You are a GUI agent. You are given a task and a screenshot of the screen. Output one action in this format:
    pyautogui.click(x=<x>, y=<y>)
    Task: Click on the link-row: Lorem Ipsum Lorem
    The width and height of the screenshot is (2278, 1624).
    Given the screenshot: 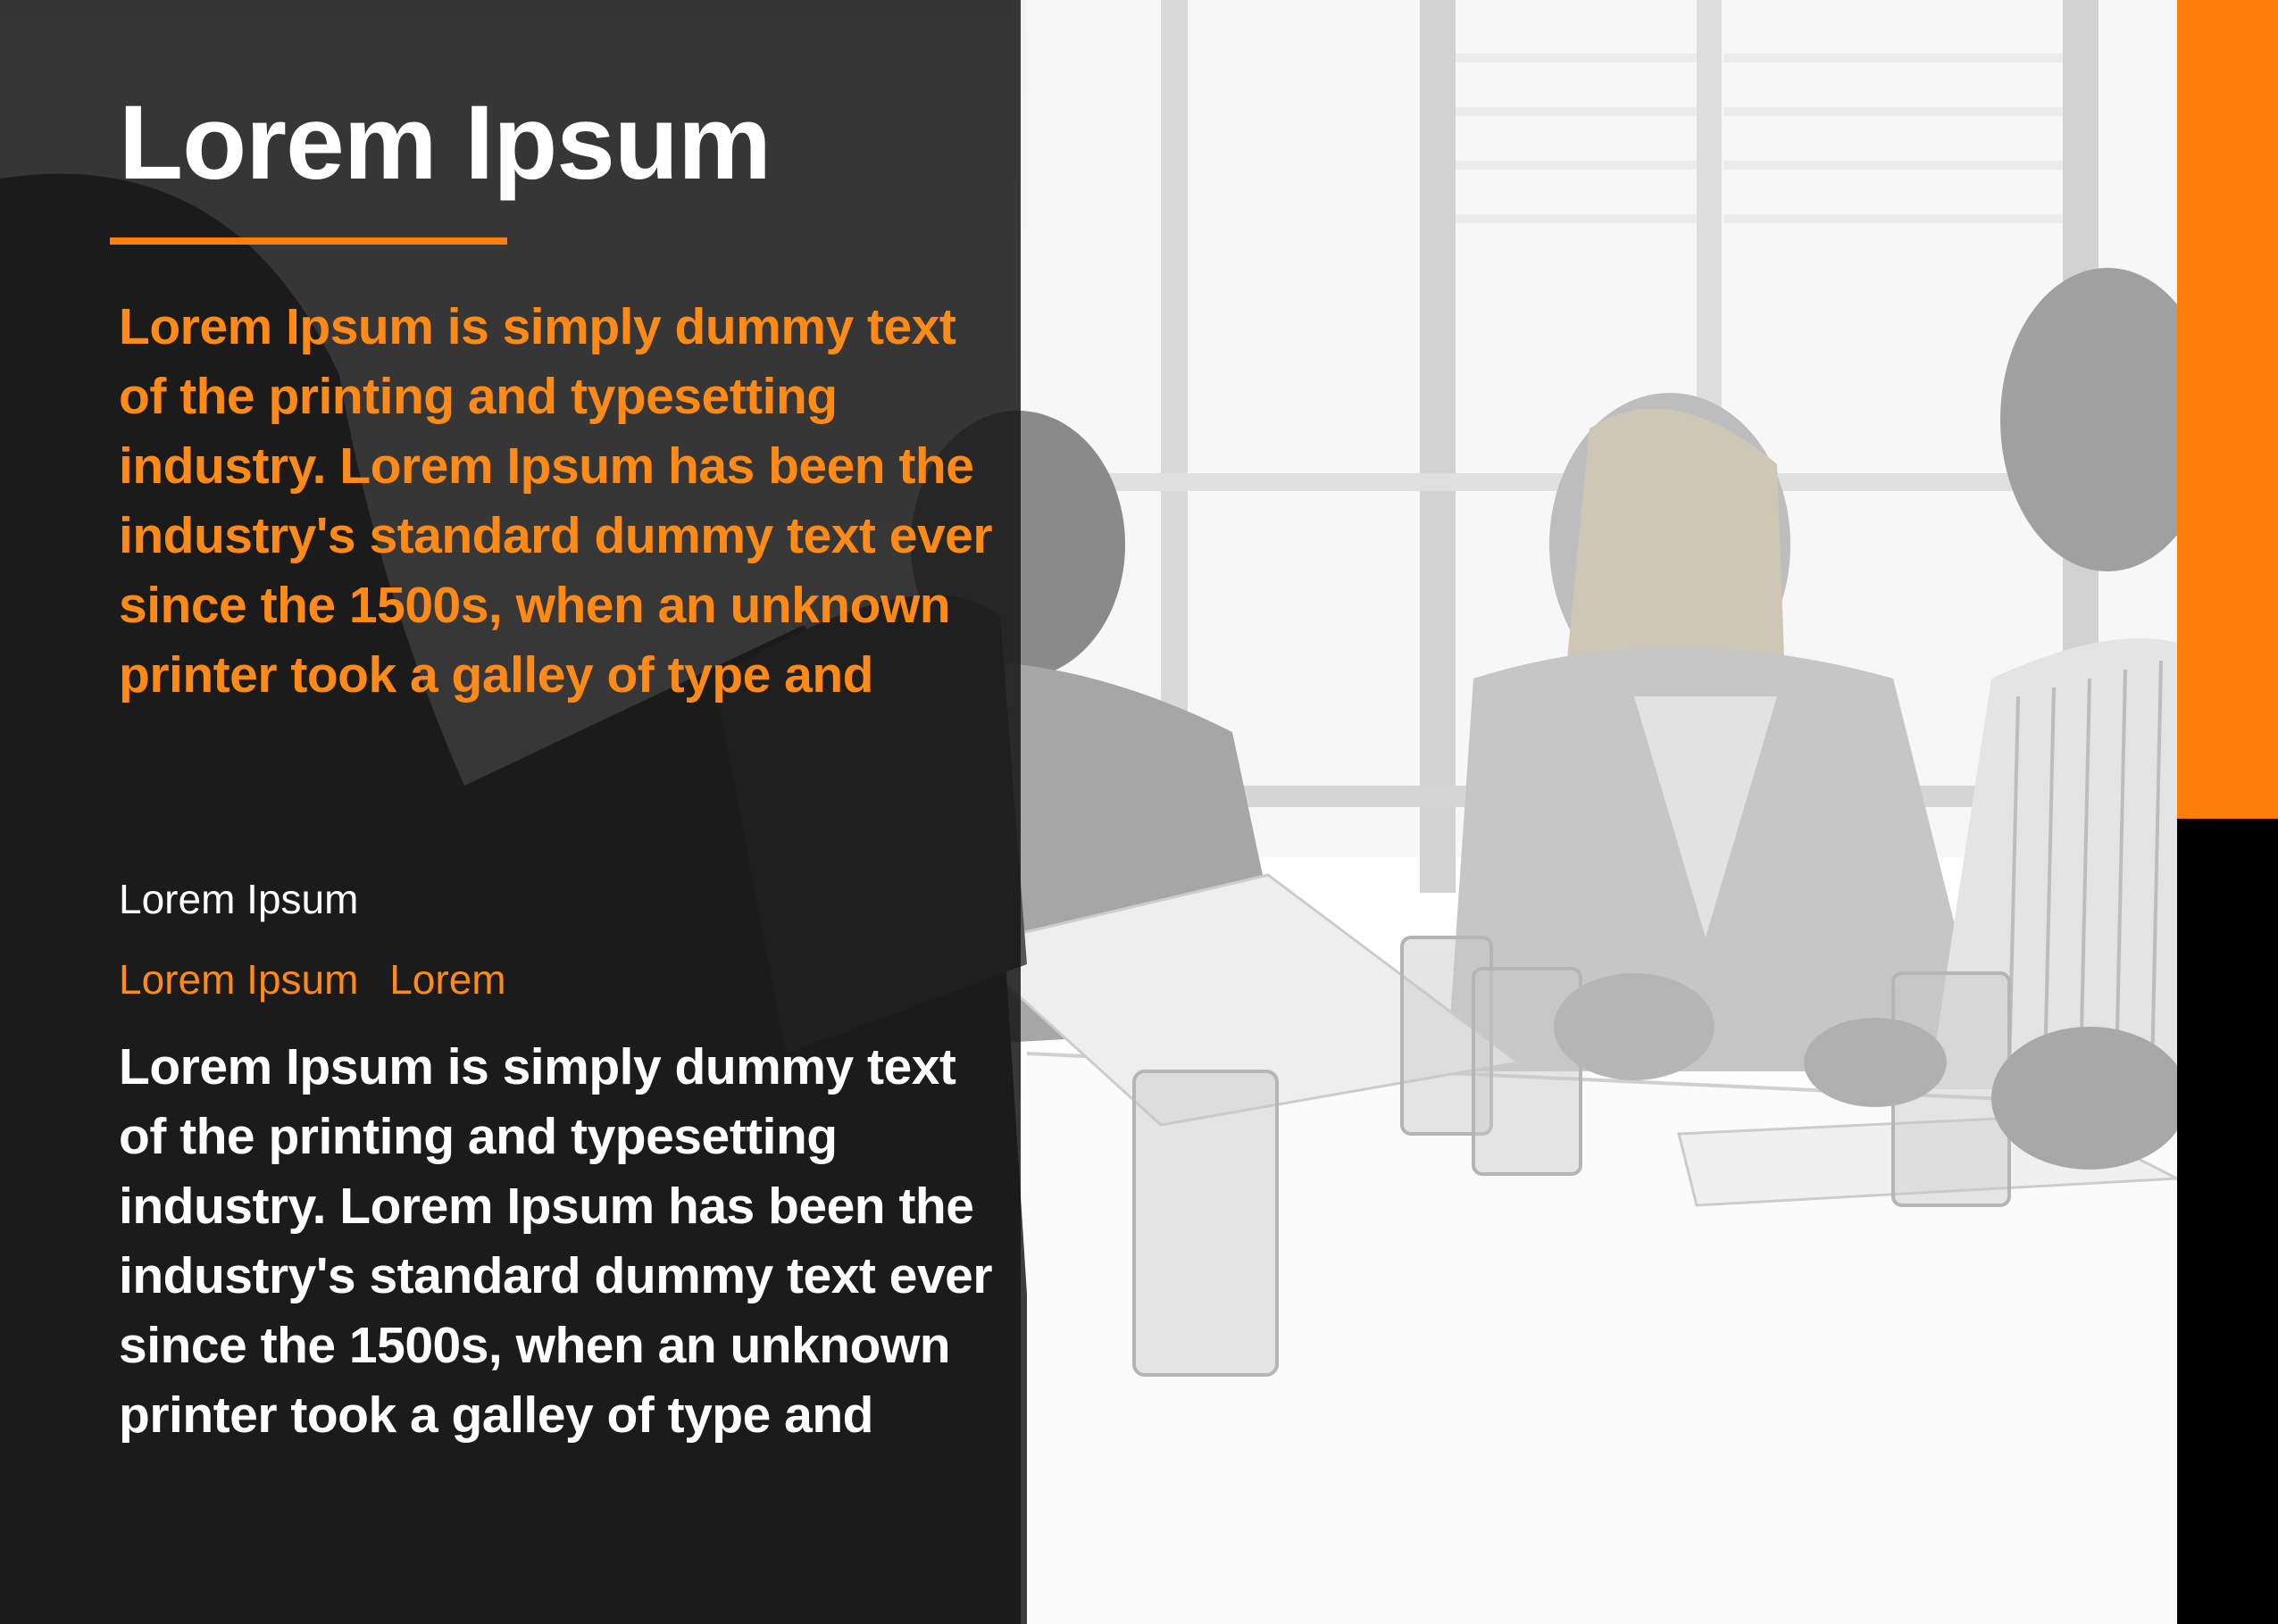 What is the action you would take?
    pyautogui.click(x=322, y=979)
    